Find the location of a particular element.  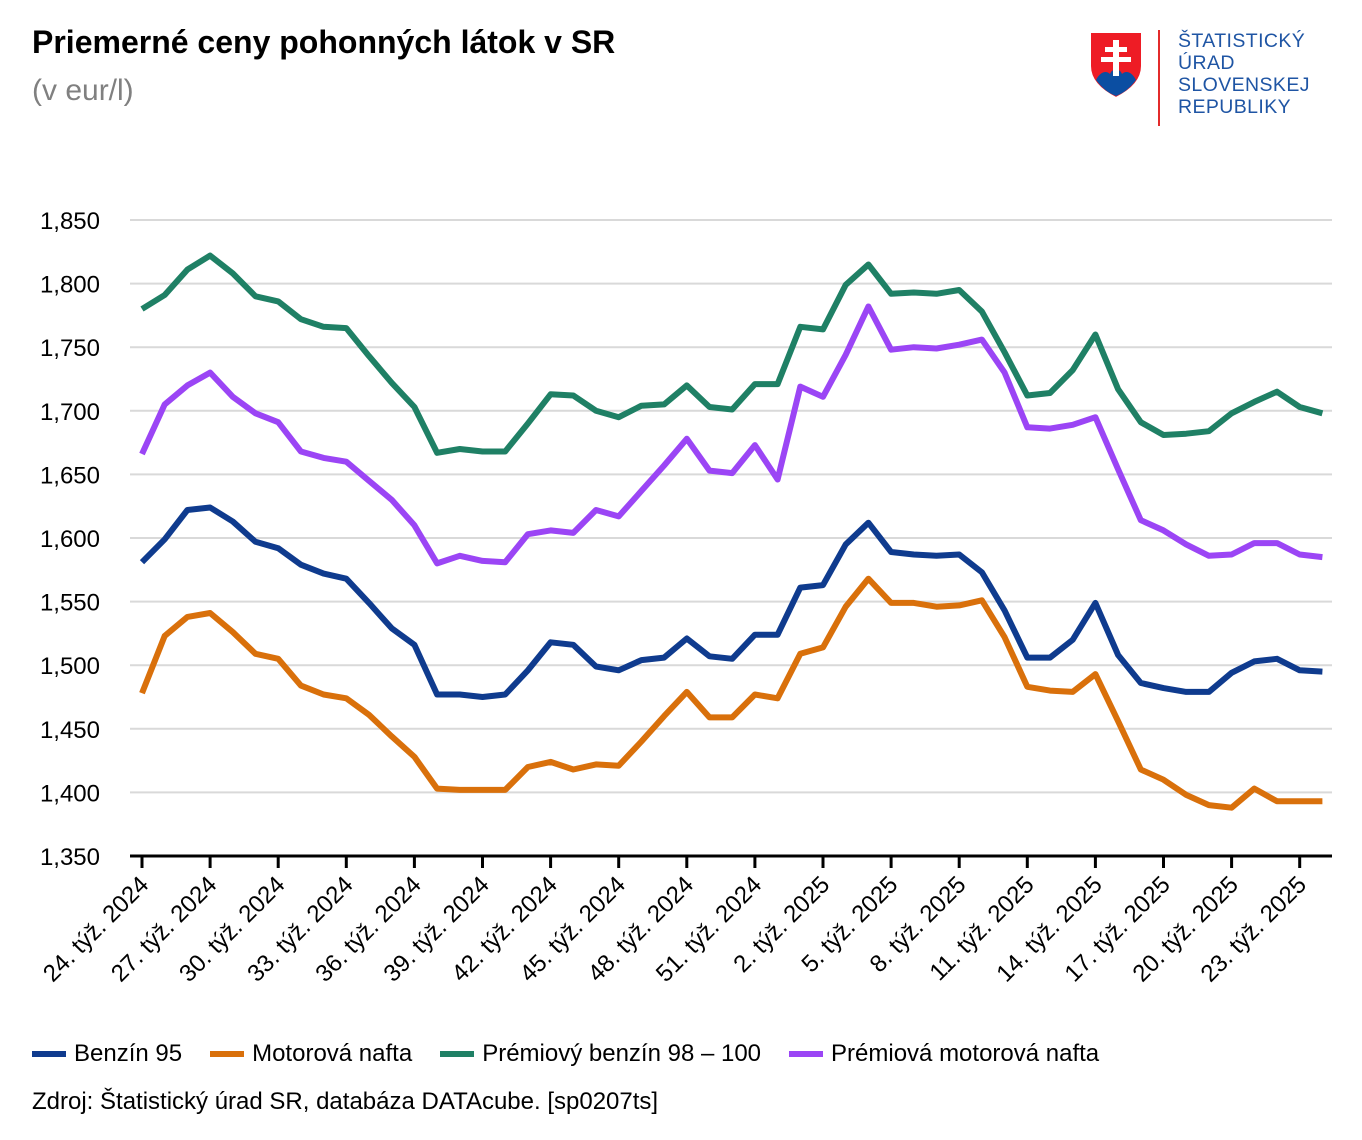

logo-line-3: SLOVENSKEJ is located at coordinates (1244, 85).